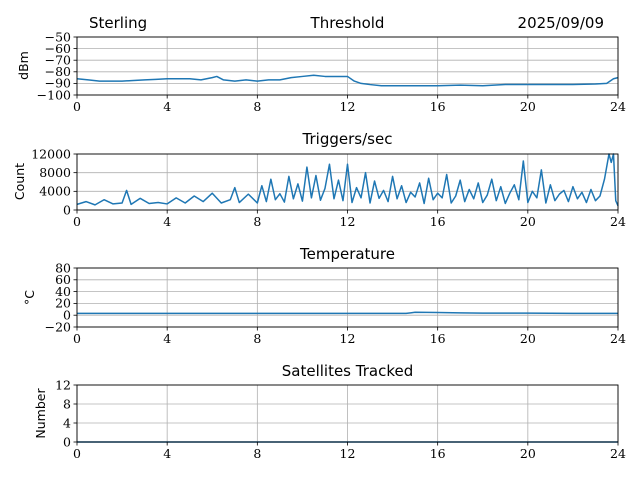 The width and height of the screenshot is (640, 480). What do you see at coordinates (29, 297) in the screenshot?
I see `y-axis-label: °C` at bounding box center [29, 297].